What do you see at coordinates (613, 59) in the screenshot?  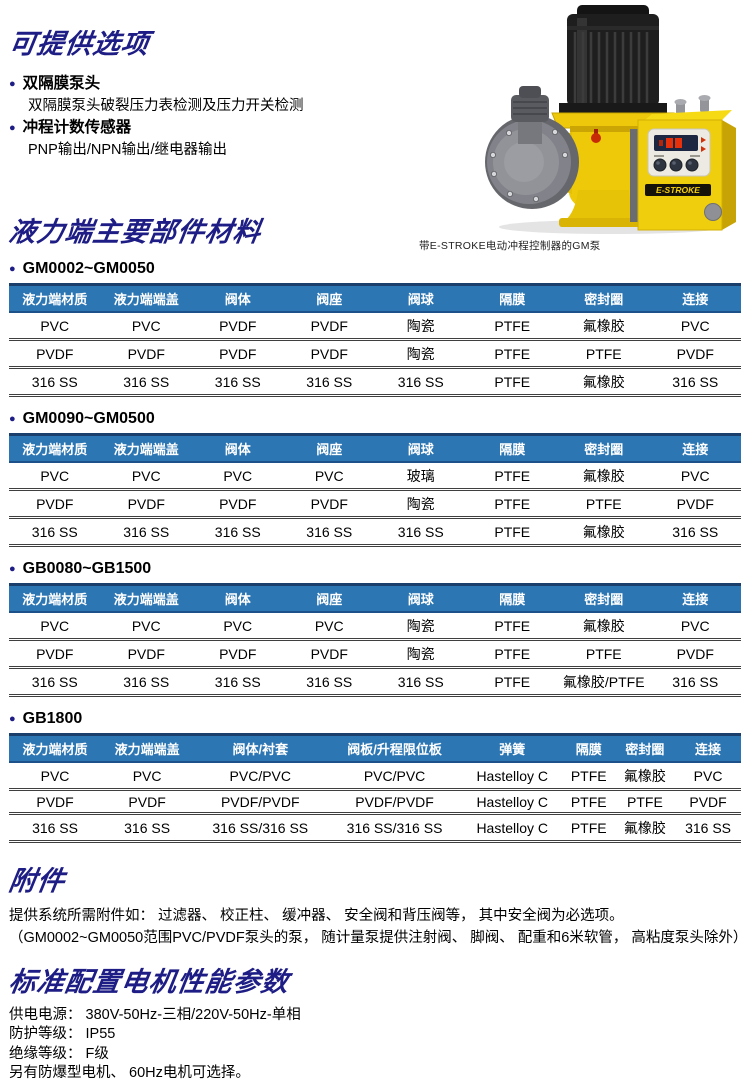 I see `motor-black-cylinder` at bounding box center [613, 59].